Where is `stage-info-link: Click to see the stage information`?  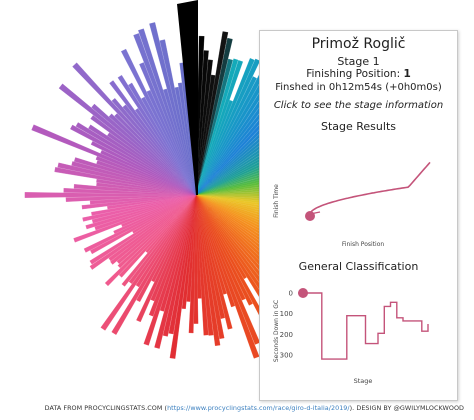
stage-info-link: Click to see the stage information is located at coordinates (358, 105).